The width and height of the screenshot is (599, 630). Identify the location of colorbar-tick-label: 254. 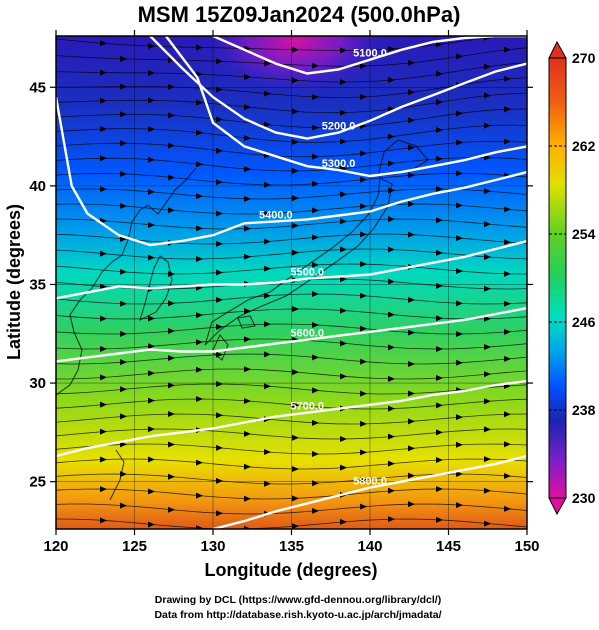
(584, 234).